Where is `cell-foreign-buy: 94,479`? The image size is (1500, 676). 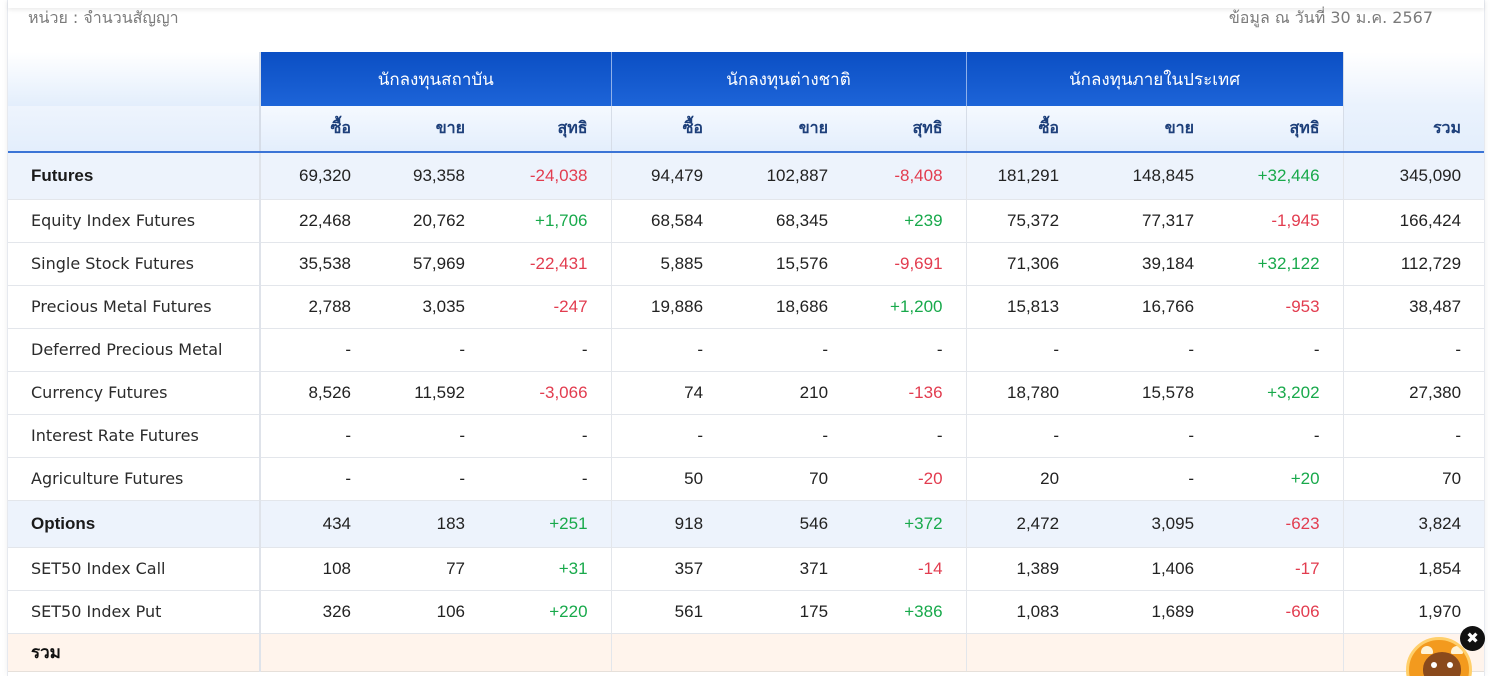 cell-foreign-buy: 94,479 is located at coordinates (668, 176).